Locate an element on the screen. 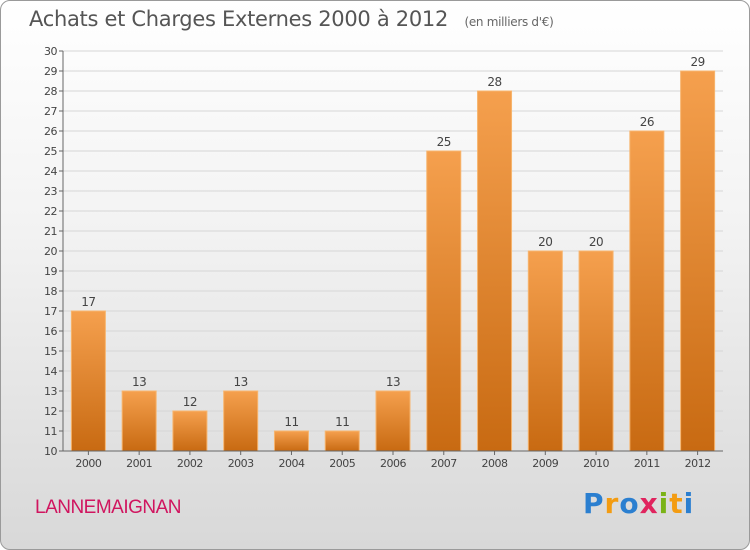 Image resolution: width=750 pixels, height=550 pixels. chart-title-text: Achats et Charges Externes 2000 à 2012 is located at coordinates (239, 19).